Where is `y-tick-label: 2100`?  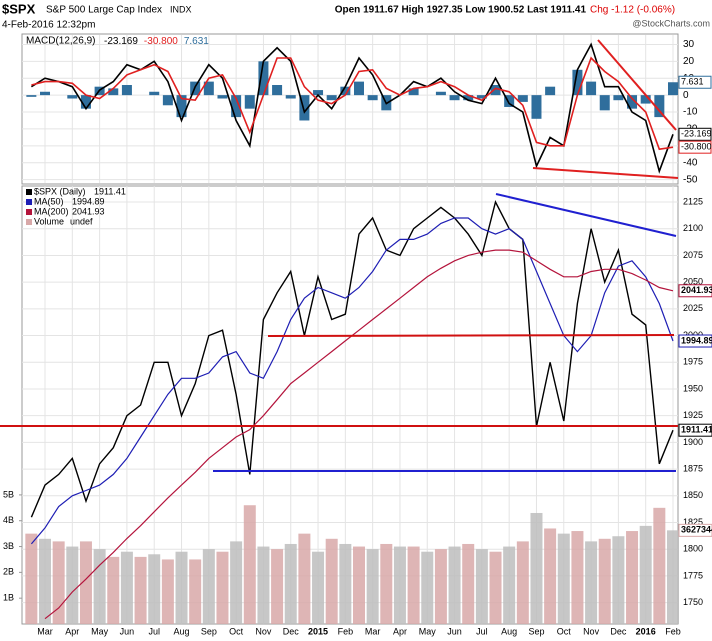
y-tick-label: 2100 is located at coordinates (693, 228).